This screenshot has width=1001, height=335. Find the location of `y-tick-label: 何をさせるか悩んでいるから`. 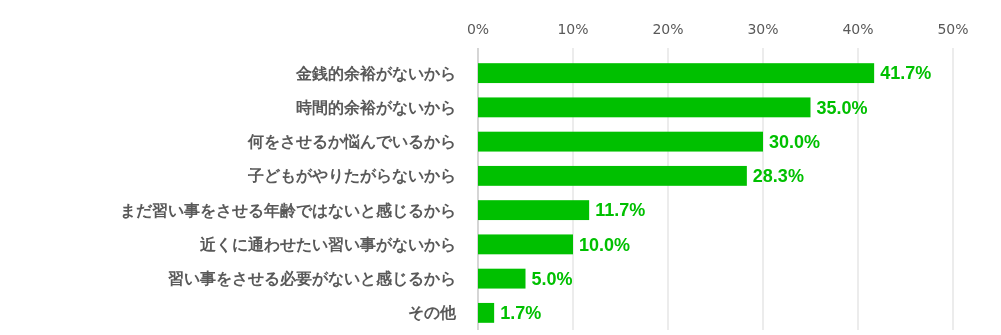

y-tick-label: 何をさせるか悩んでいるから is located at coordinates (351, 142).